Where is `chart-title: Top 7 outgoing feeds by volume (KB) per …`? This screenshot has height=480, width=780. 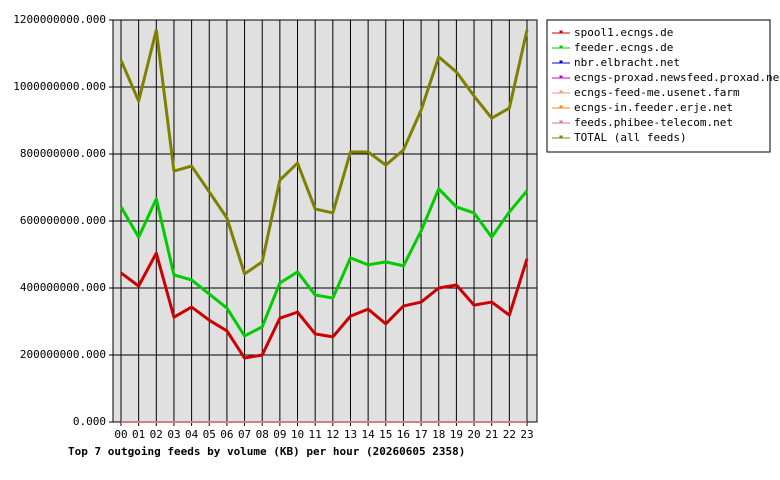 chart-title: Top 7 outgoing feeds by volume (KB) per … is located at coordinates (266, 451).